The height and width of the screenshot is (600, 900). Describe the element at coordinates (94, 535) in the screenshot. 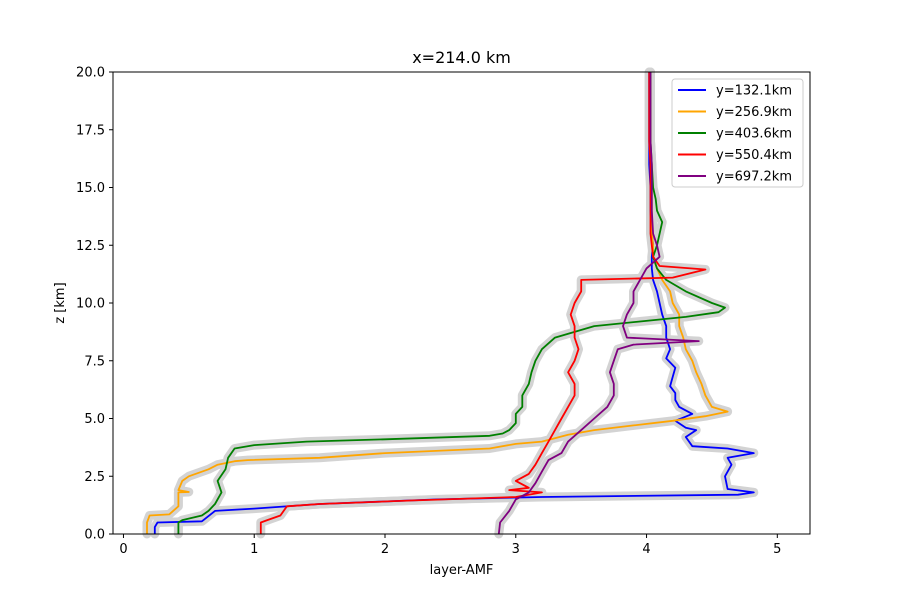

I see `y-tick-label: 0.0` at that location.